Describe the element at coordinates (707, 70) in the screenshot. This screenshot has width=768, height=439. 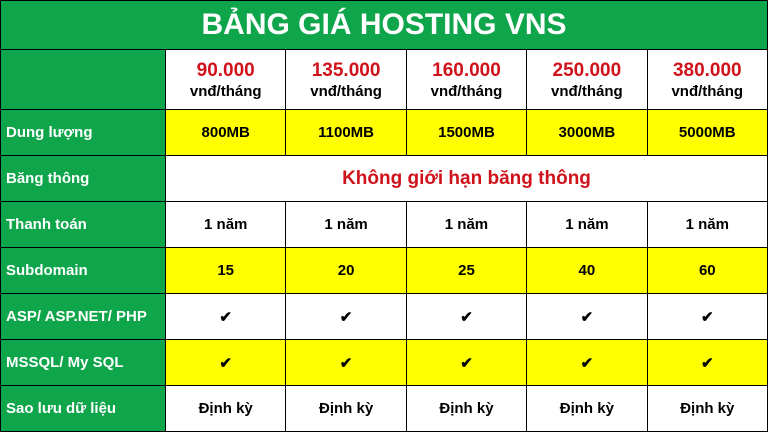
I see `plan-price: 380.000` at that location.